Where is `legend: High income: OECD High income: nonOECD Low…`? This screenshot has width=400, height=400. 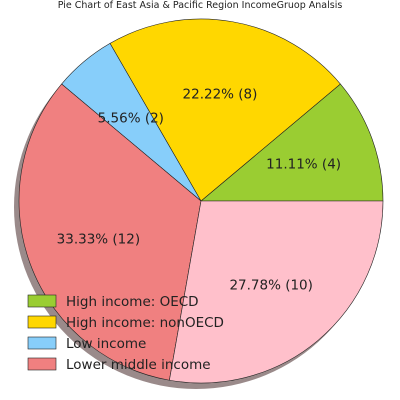 legend: High income: OECD High income: nonOECD Low… is located at coordinates (125, 333).